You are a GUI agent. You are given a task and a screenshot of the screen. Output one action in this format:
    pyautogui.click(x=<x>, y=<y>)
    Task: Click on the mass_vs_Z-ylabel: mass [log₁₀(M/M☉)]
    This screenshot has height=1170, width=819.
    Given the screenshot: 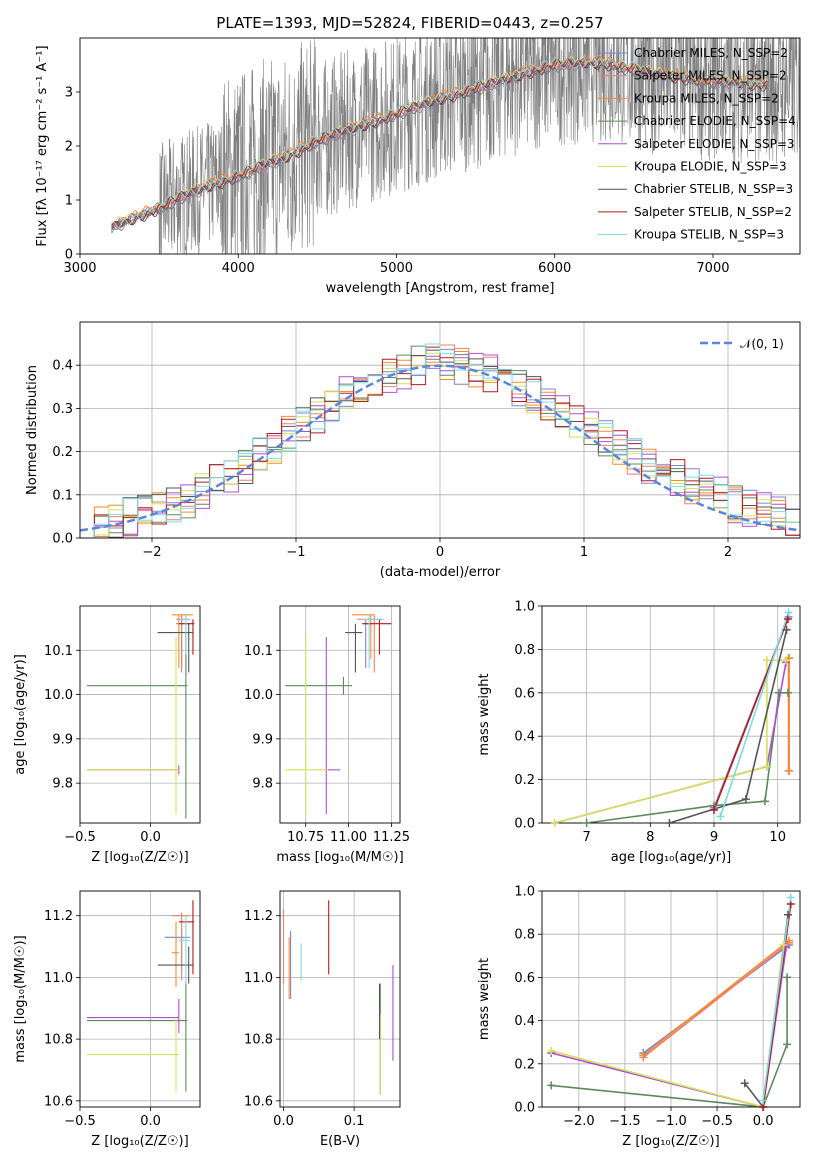 What is the action you would take?
    pyautogui.click(x=20, y=998)
    